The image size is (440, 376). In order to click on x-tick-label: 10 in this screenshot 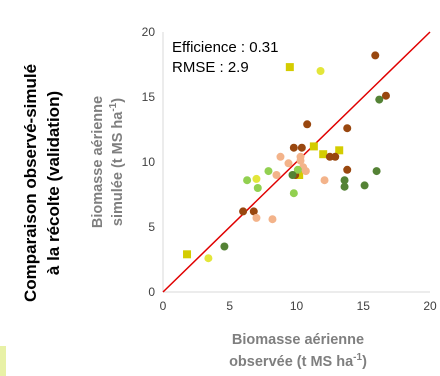, I will do `click(297, 306)`.